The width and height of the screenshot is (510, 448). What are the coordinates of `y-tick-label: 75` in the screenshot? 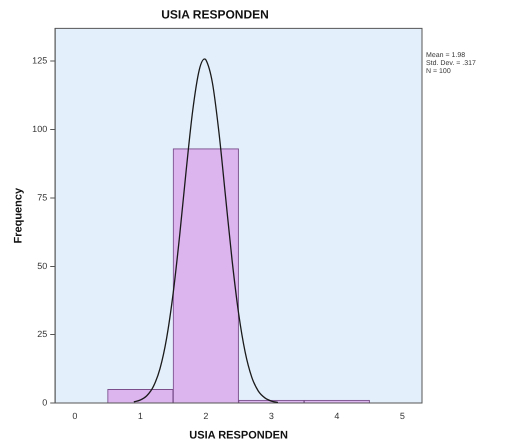 It's located at (42, 197).